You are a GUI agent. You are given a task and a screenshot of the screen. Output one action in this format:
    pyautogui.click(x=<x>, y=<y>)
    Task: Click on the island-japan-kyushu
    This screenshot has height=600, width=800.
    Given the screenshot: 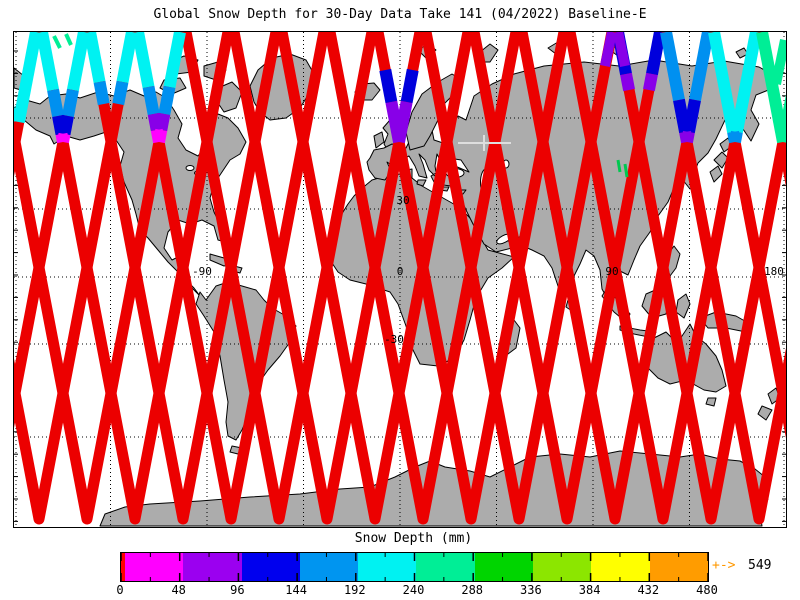 What is the action you would take?
    pyautogui.click(x=716, y=174)
    